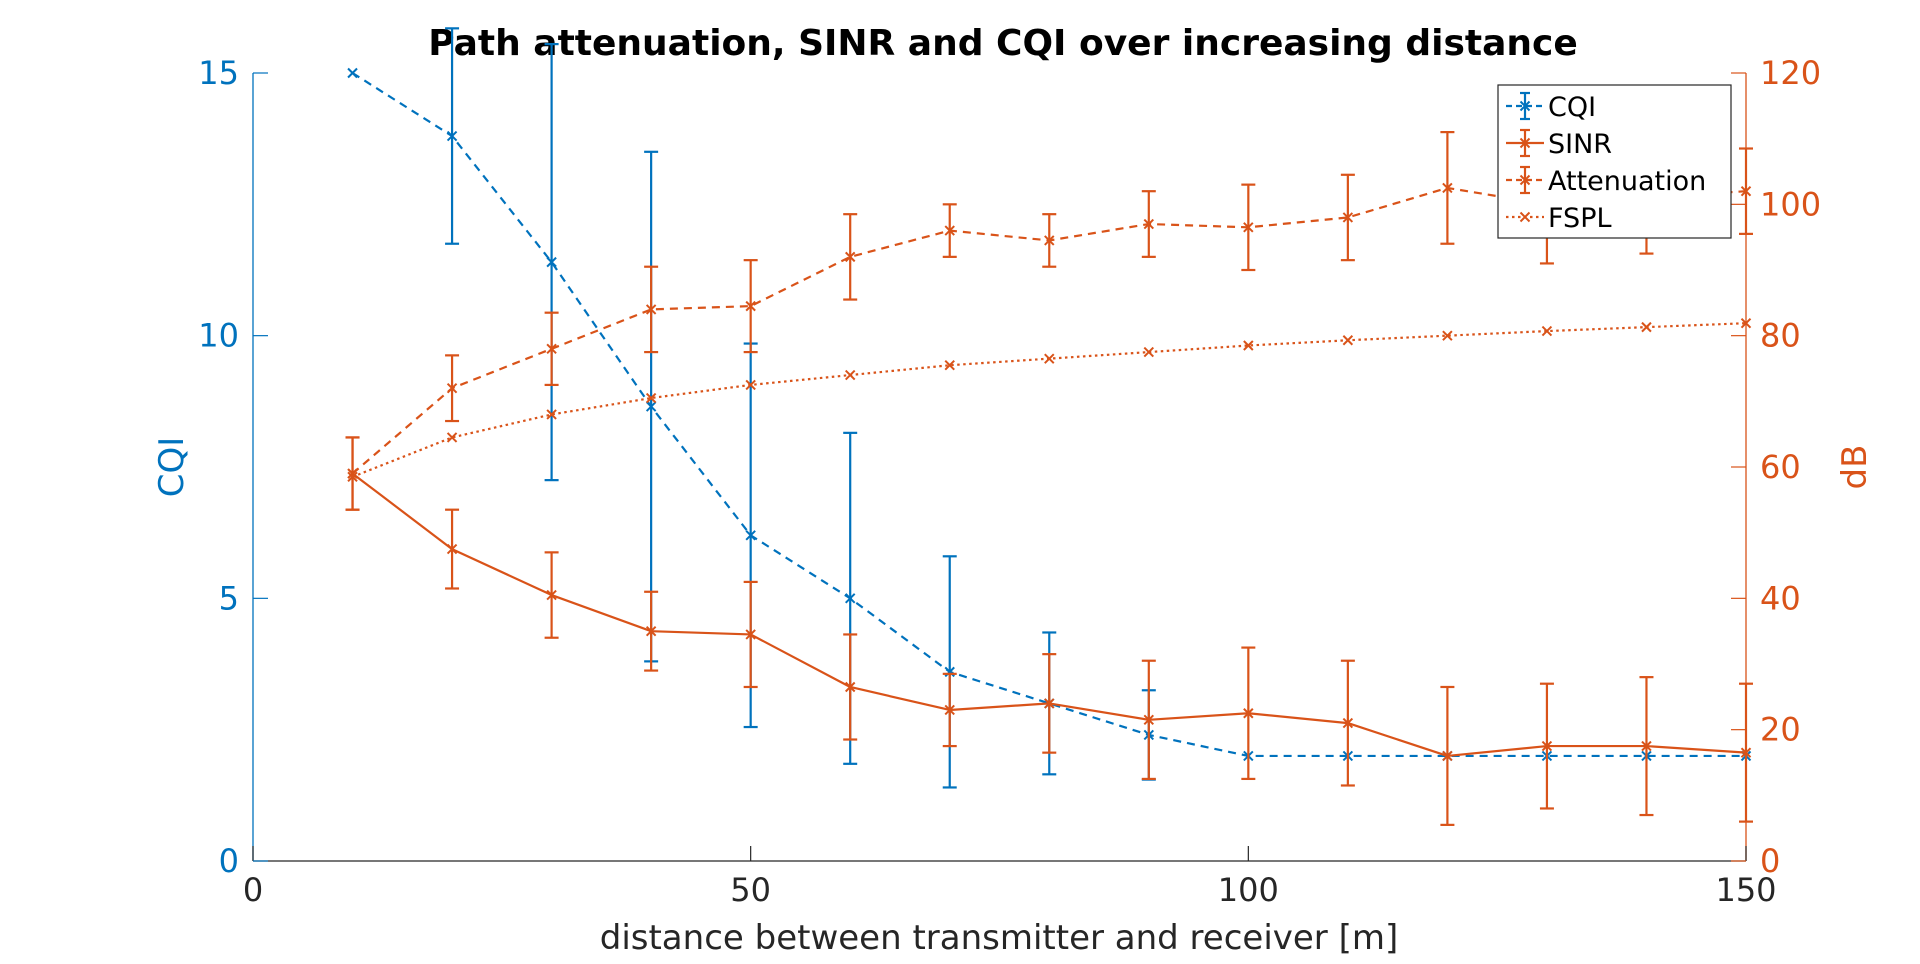 Image resolution: width=1920 pixels, height=964 pixels. Describe the element at coordinates (750, 890) in the screenshot. I see `x-tick-label: 50` at that location.